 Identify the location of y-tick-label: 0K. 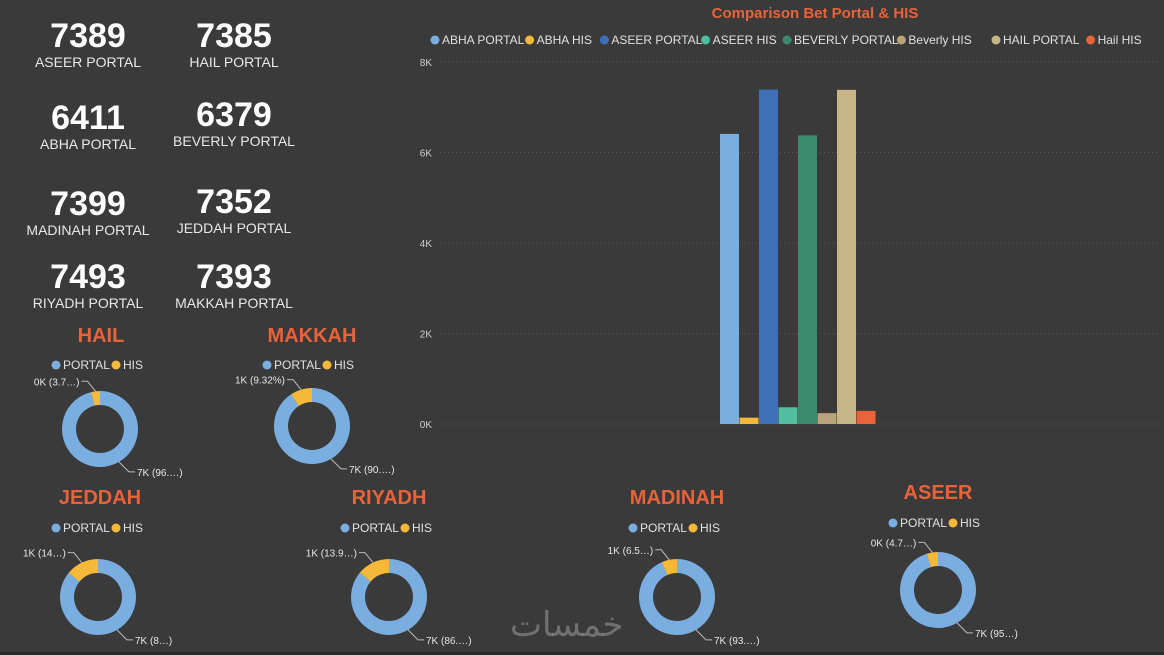
(426, 425).